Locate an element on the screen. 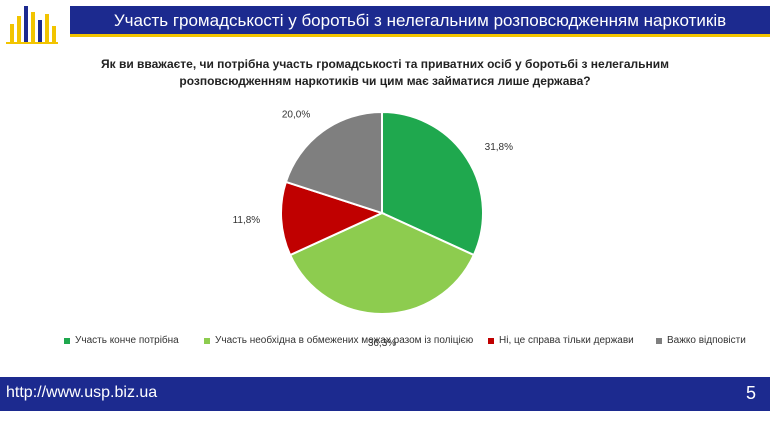 This screenshot has height=432, width=770. legend-item-3: Ні, це справа тільки держави is located at coordinates (561, 340).